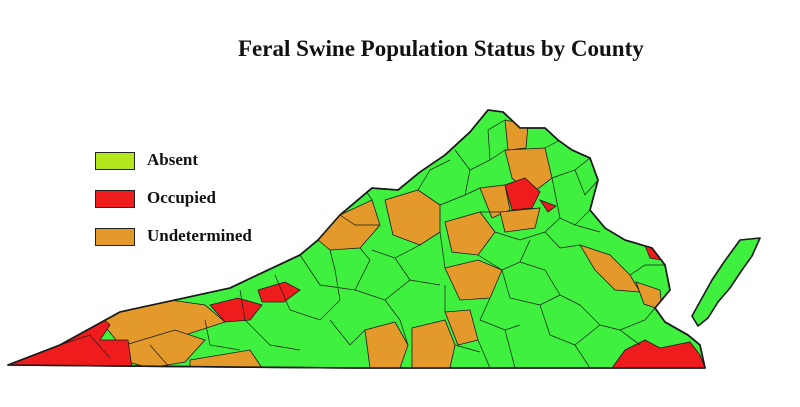  Describe the element at coordinates (115, 199) in the screenshot. I see `legend-swatch-occupied` at that location.